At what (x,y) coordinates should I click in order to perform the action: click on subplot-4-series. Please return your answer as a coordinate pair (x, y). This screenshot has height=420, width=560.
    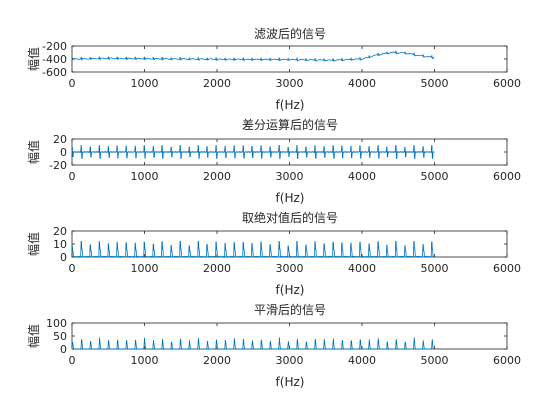
    Looking at the image, I should click on (253, 343).